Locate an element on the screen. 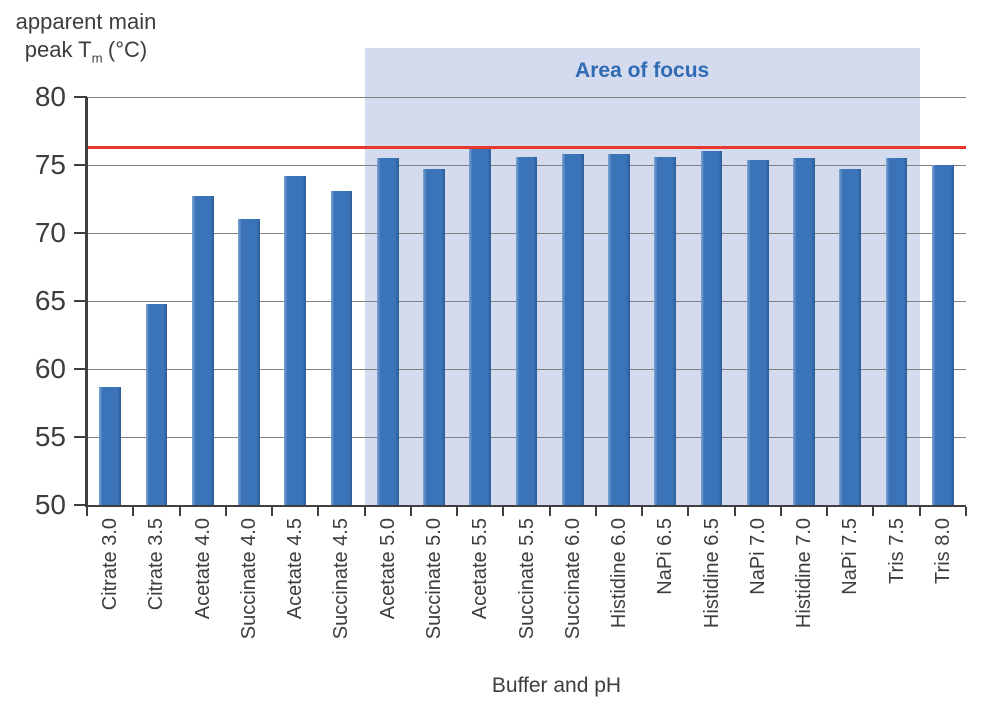 This screenshot has width=996, height=723. y-axis: 50 55 60 65 70 75 80 is located at coordinates (43, 301).